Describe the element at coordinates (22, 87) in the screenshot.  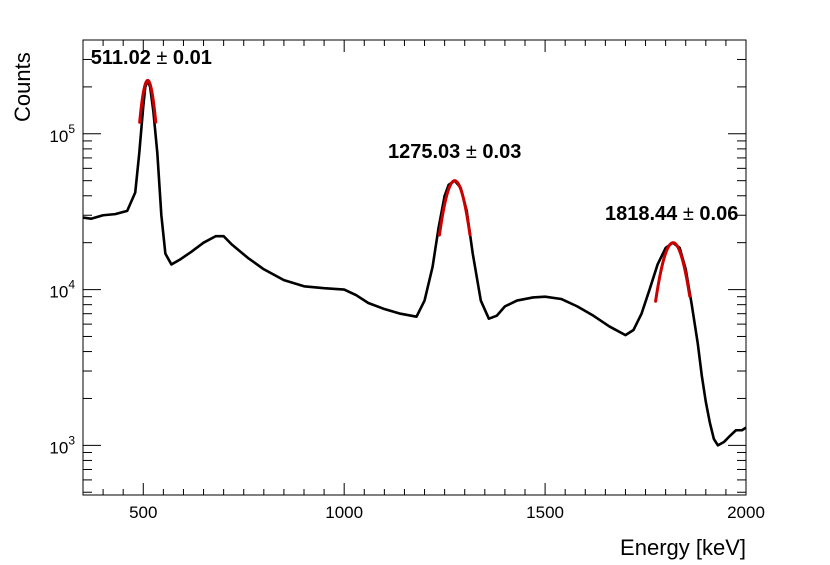
I see `y-axis-title: Counts` at that location.